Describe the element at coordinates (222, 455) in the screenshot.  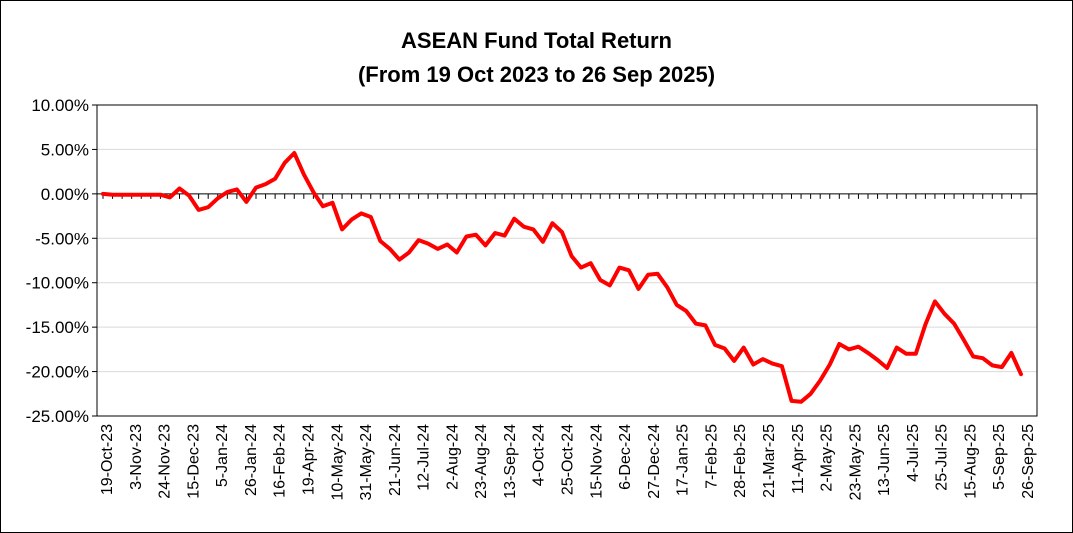
I see `x-tick-label: 5-Jan-24` at that location.